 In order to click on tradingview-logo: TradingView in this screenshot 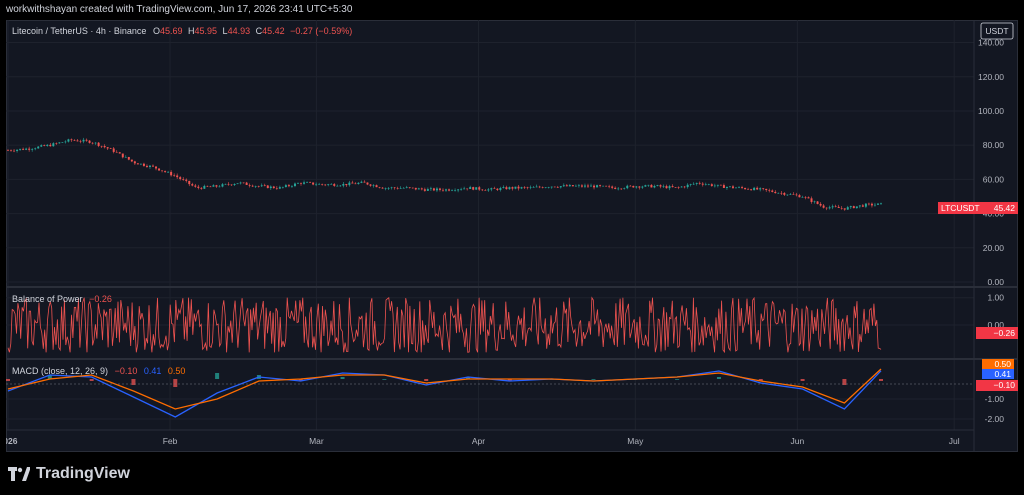, I will do `click(69, 474)`.